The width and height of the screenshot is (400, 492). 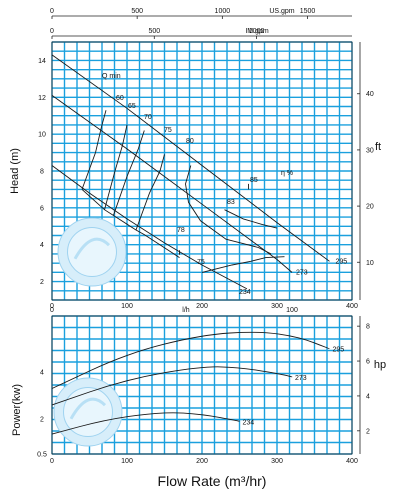 What do you see at coordinates (368, 362) in the screenshot?
I see `hp-tick-label: 6` at bounding box center [368, 362].